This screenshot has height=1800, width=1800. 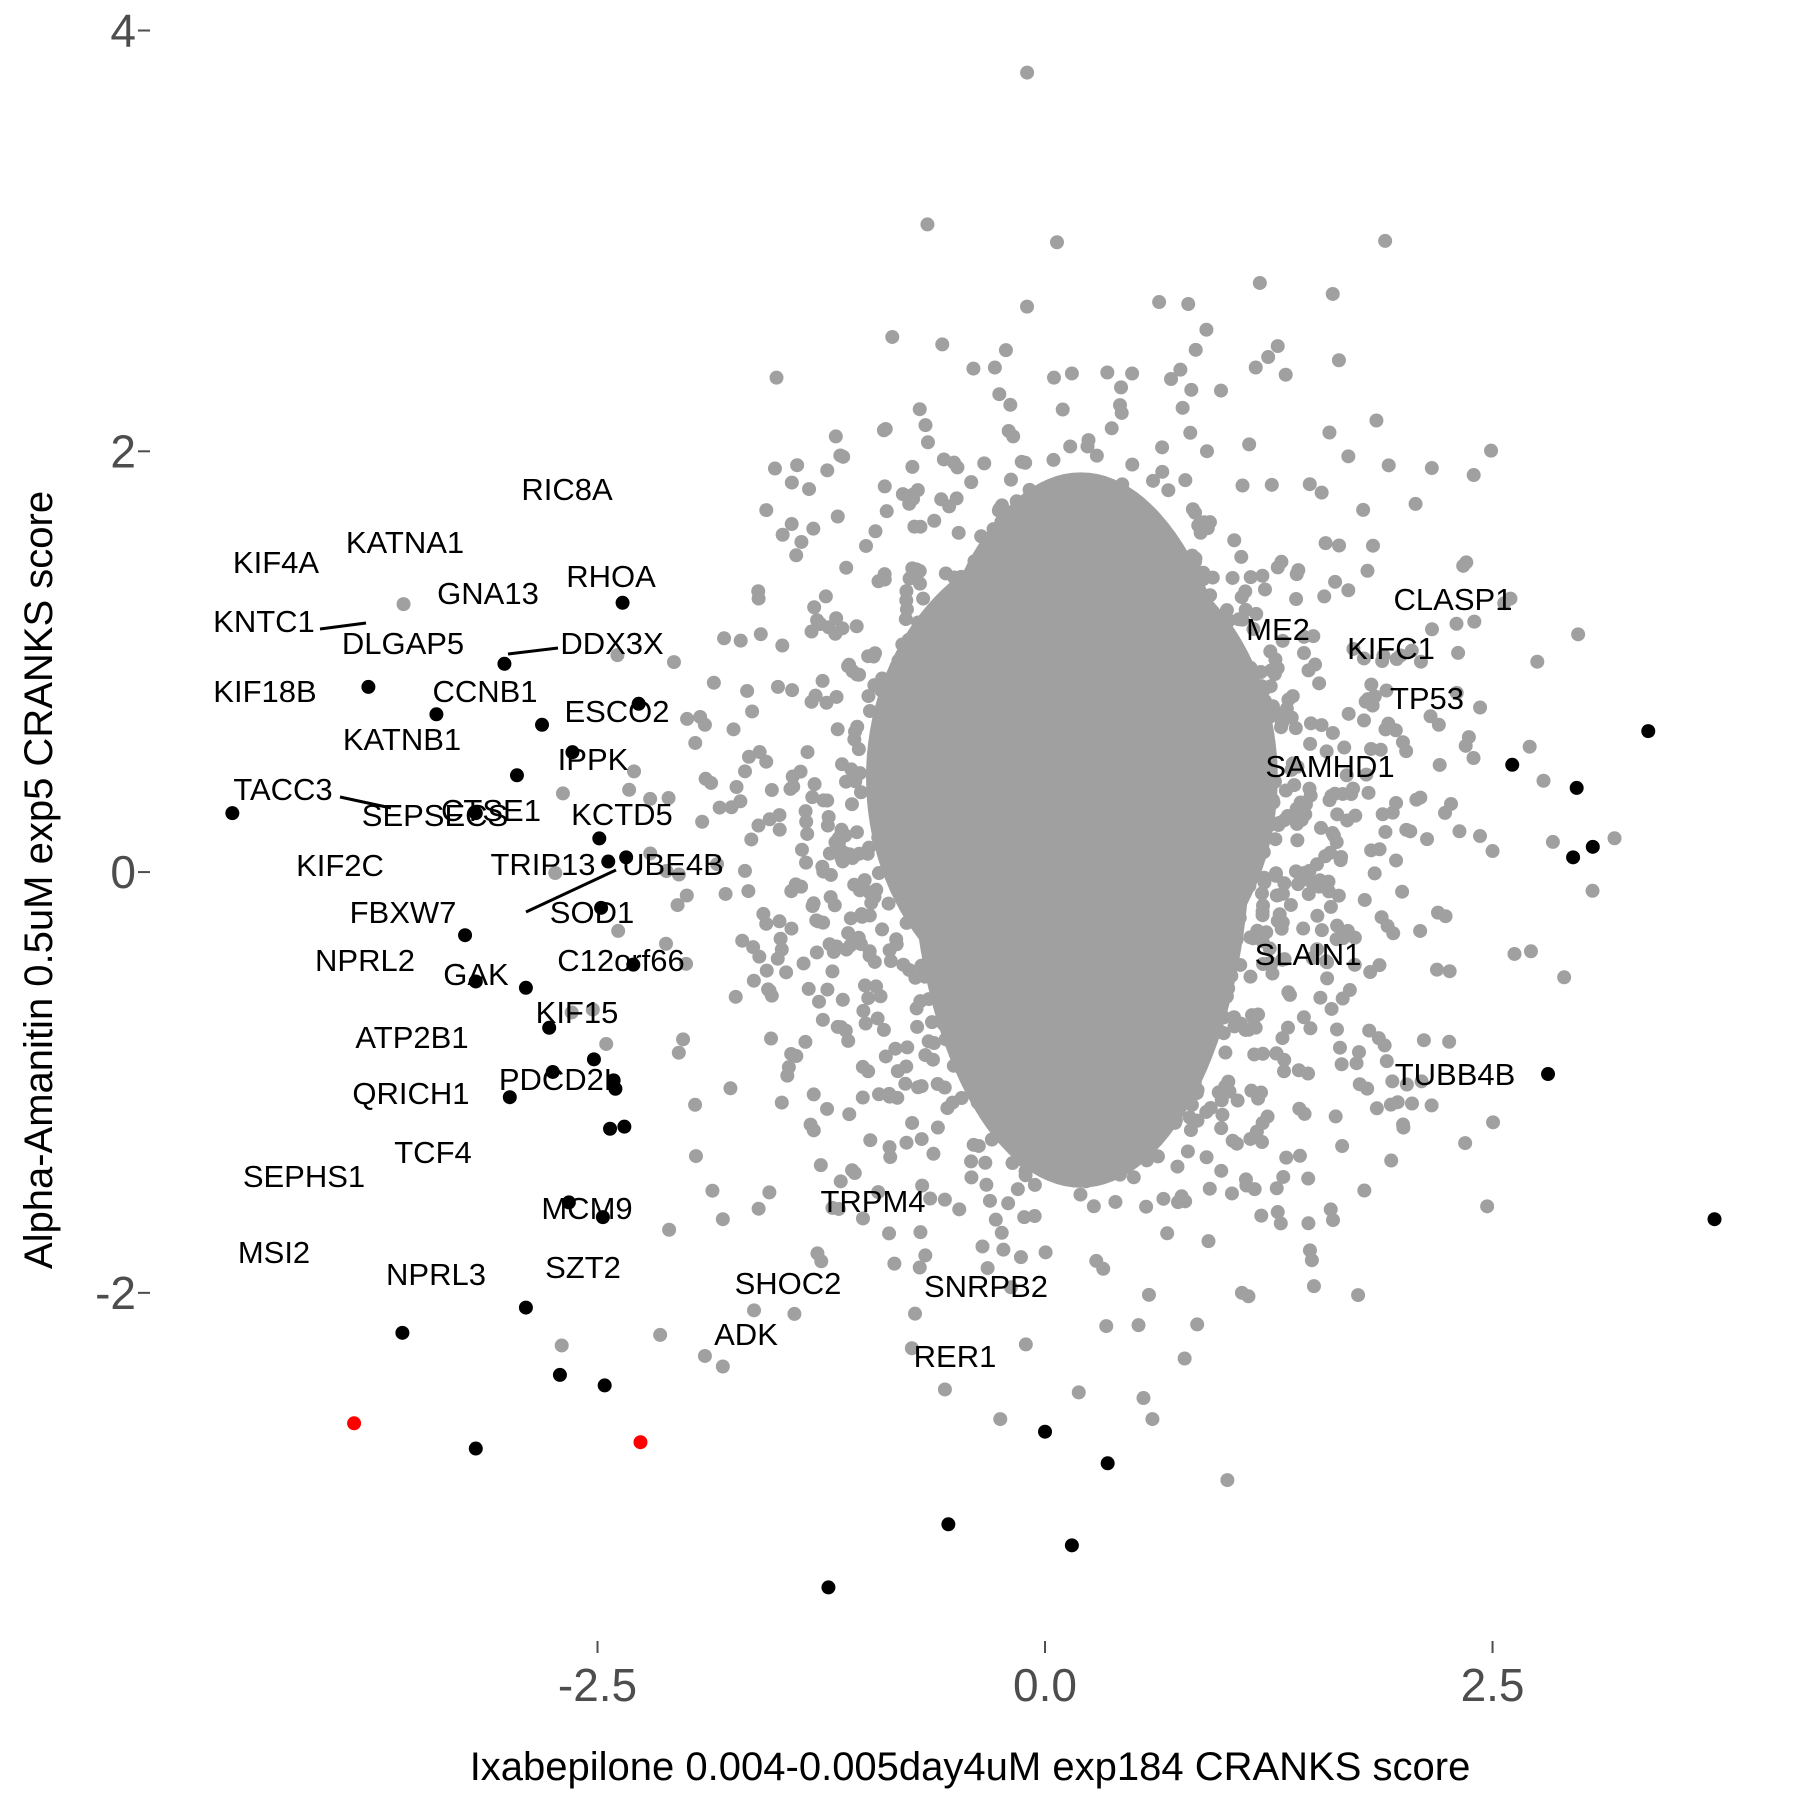 I want to click on gene-label-nprl2: NPRL2, so click(x=365, y=960).